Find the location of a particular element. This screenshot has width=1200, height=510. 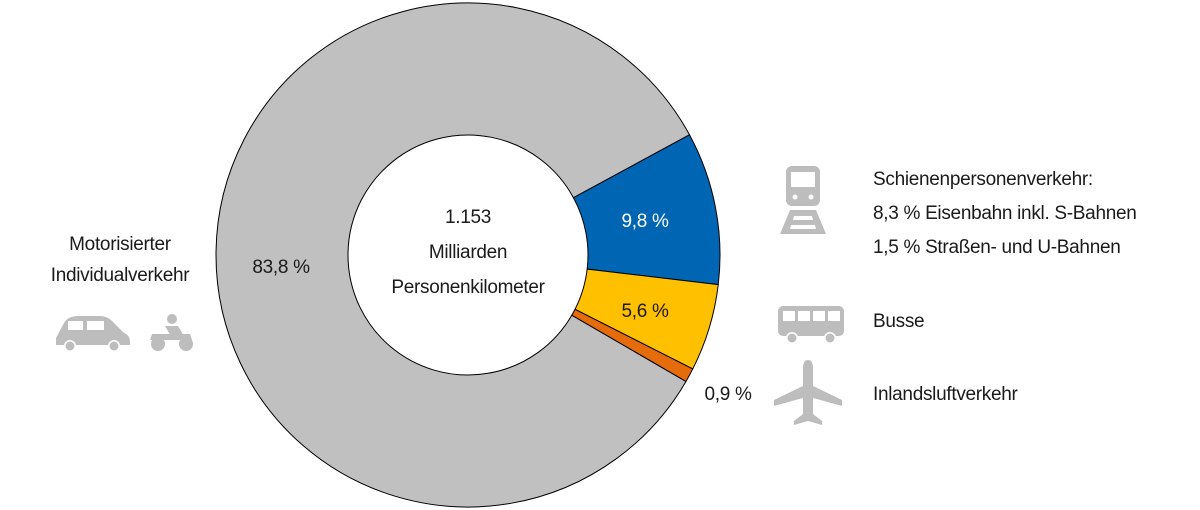

plane-icon is located at coordinates (808, 392).